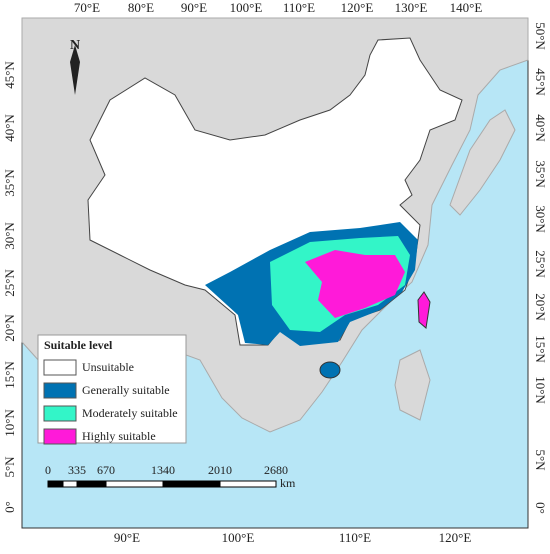  Describe the element at coordinates (127, 537) in the screenshot. I see `bottom-axis-label: 90°E` at that location.